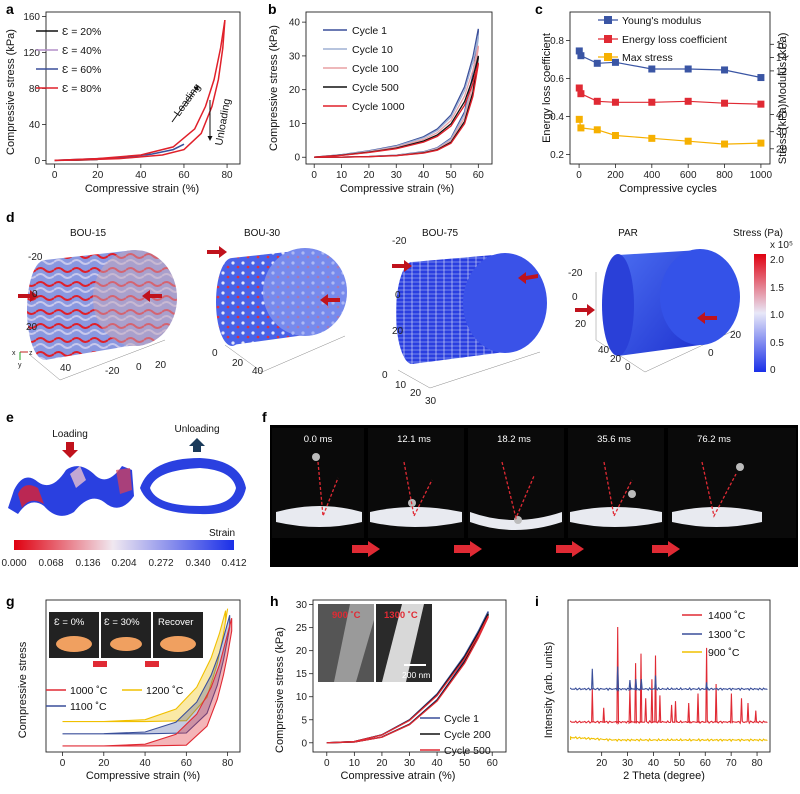 The image size is (800, 794). Describe the element at coordinates (414, 439) in the screenshot. I see `frame-time: 12.1 ms` at that location.